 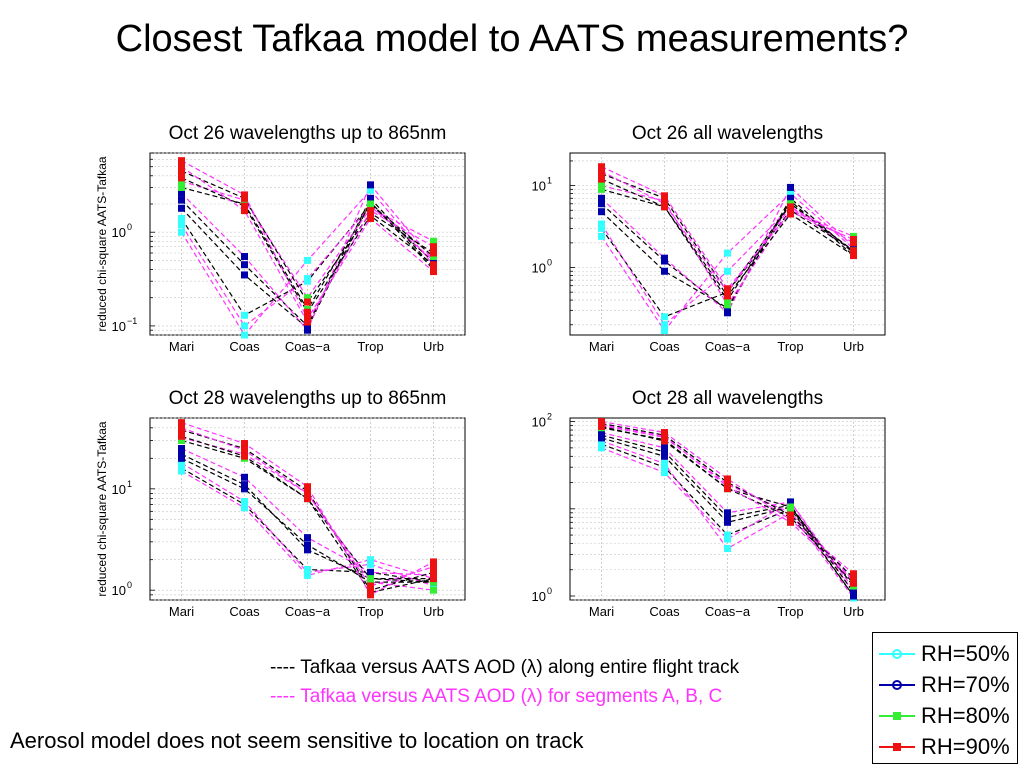 I want to click on y-tick-exponent: 1, so click(x=549, y=181).